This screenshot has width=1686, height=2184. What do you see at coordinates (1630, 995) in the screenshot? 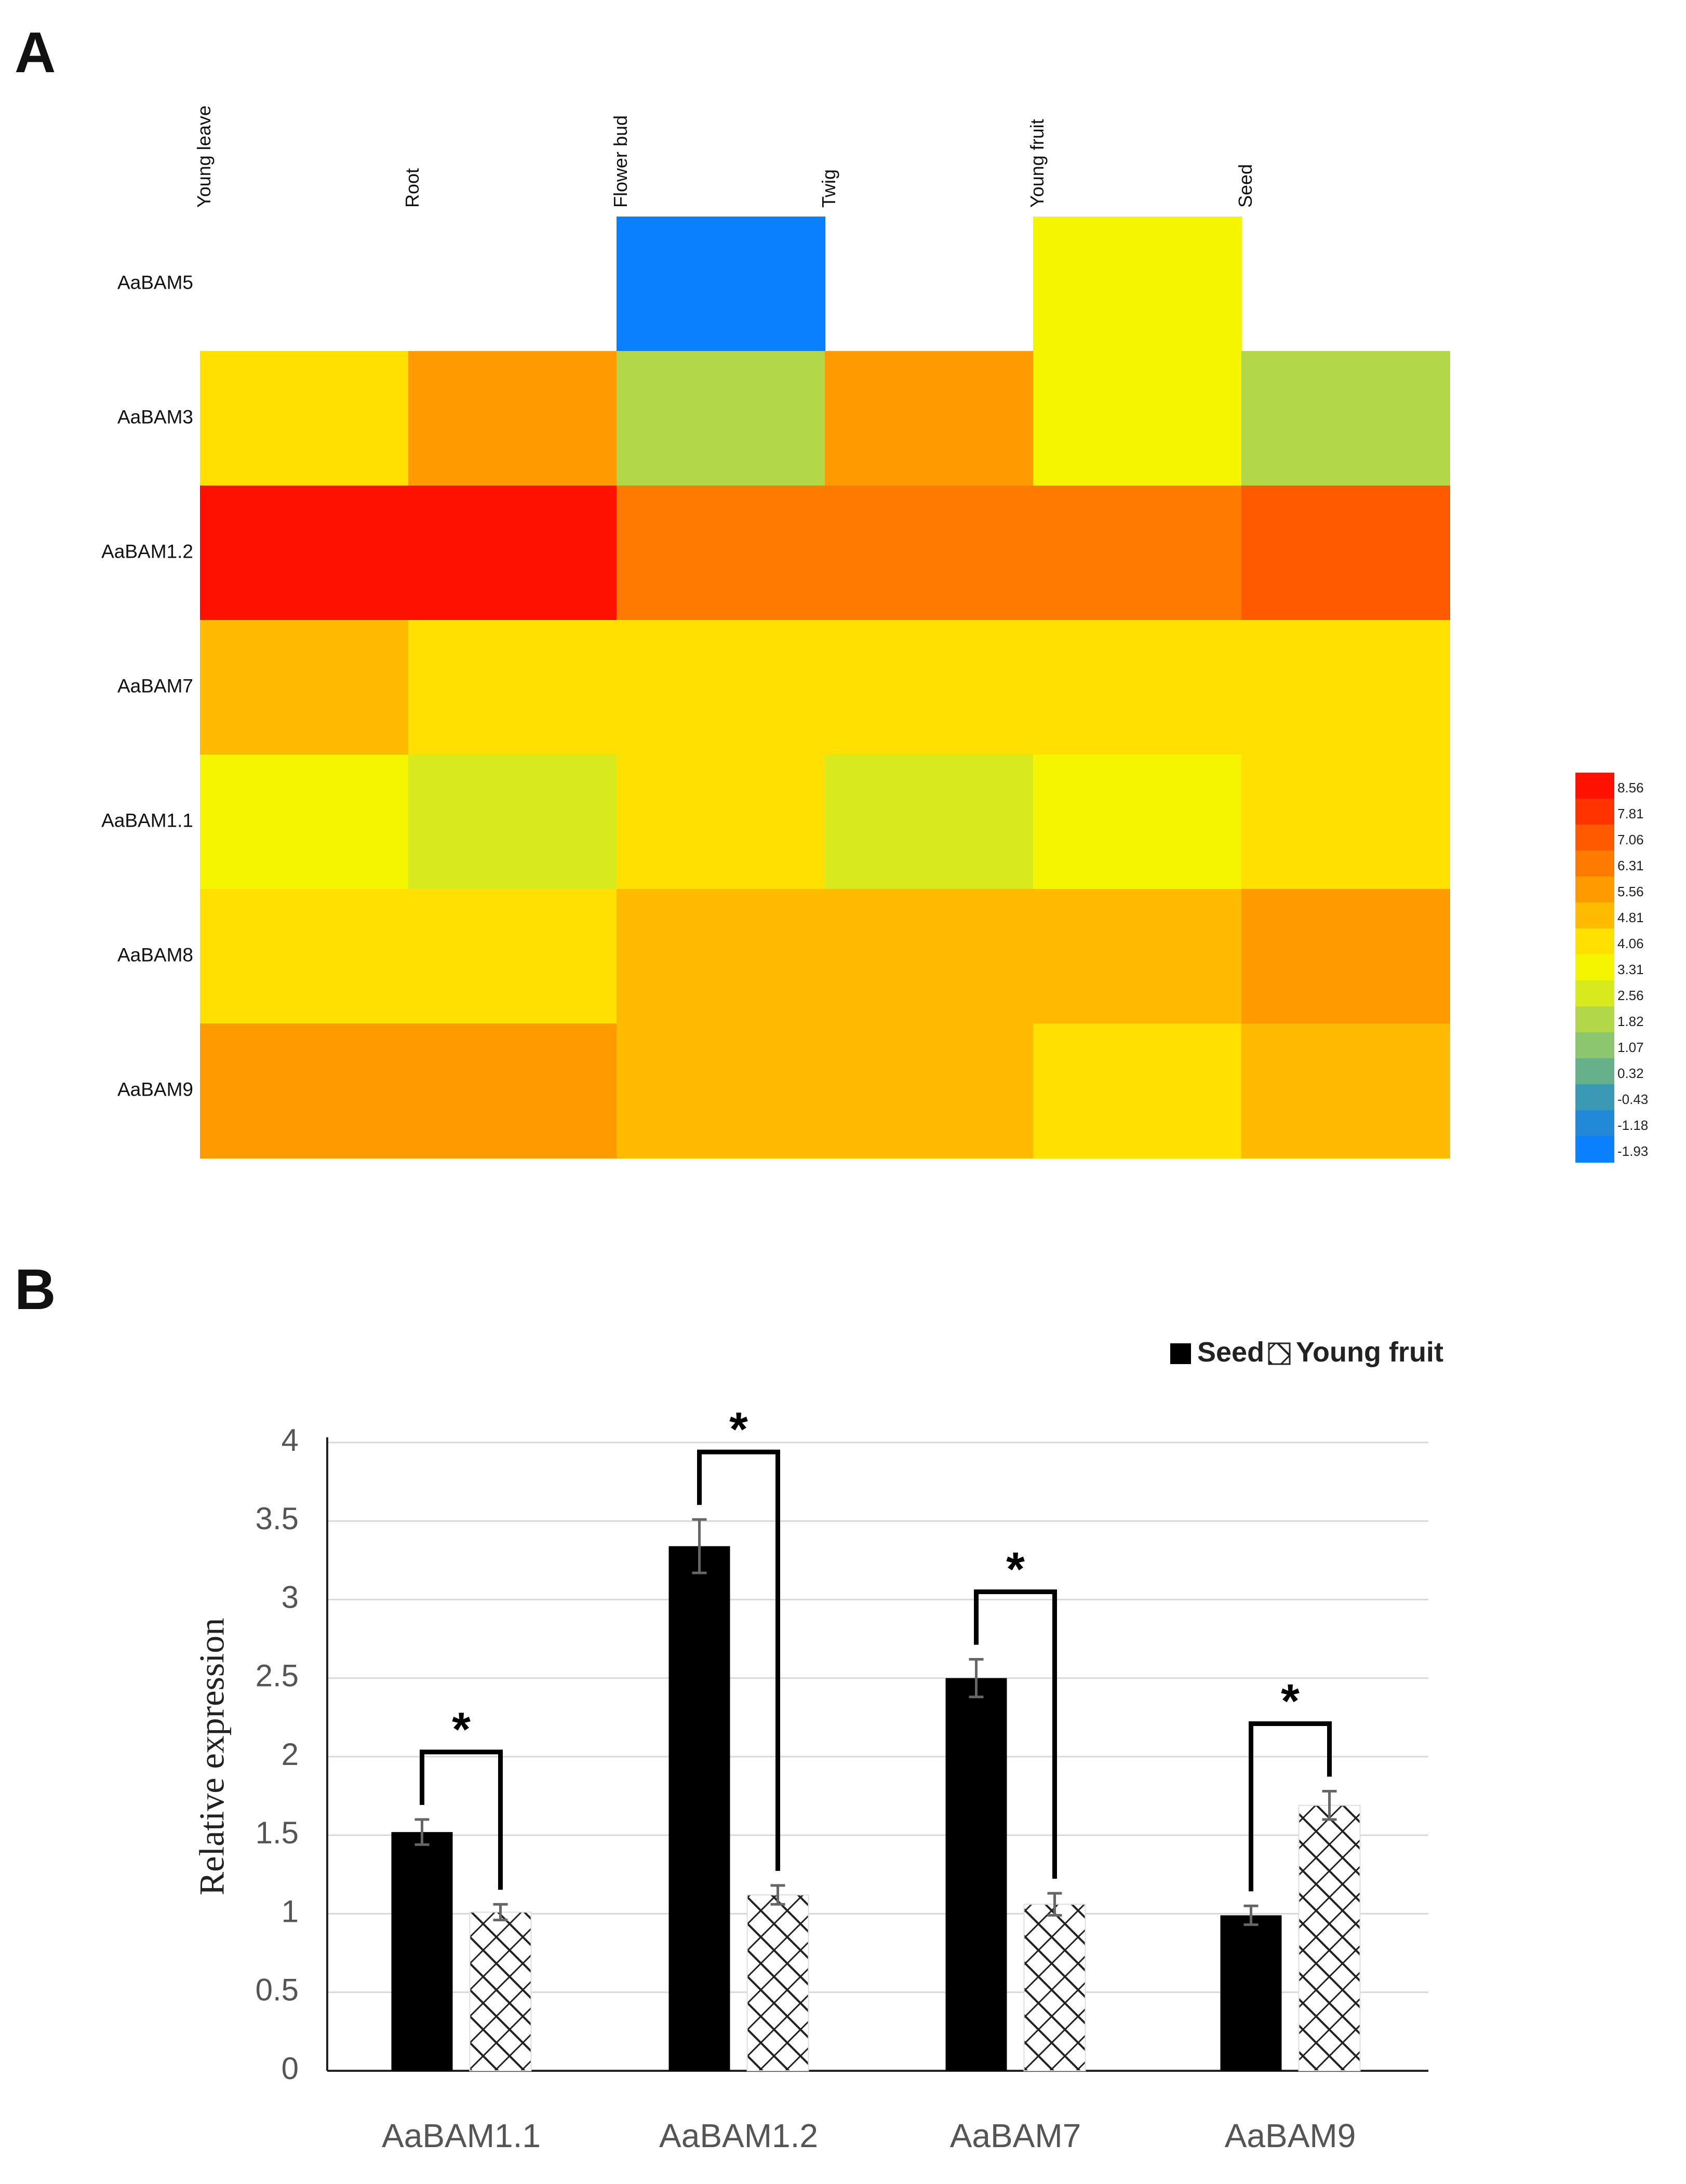
I see `color-scale-tick-label: 2.56` at bounding box center [1630, 995].